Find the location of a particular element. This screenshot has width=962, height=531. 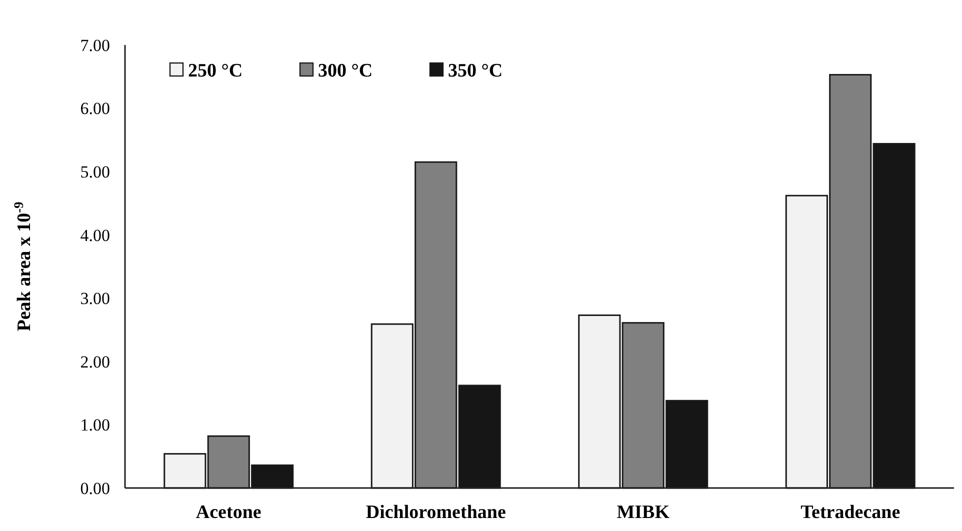

x-tick-label: MIBK is located at coordinates (643, 512).